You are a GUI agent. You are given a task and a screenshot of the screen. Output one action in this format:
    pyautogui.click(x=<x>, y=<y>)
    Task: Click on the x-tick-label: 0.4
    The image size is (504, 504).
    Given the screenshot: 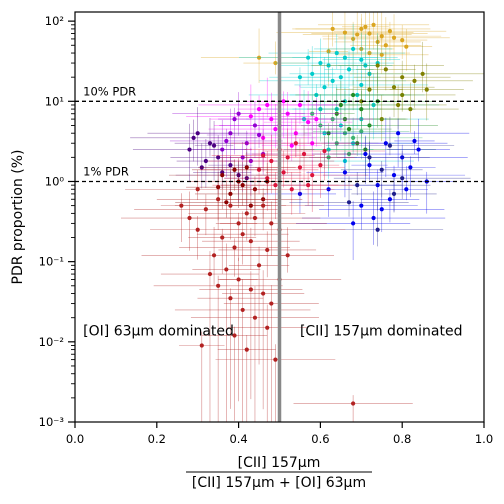 What is the action you would take?
    pyautogui.click(x=238, y=439)
    